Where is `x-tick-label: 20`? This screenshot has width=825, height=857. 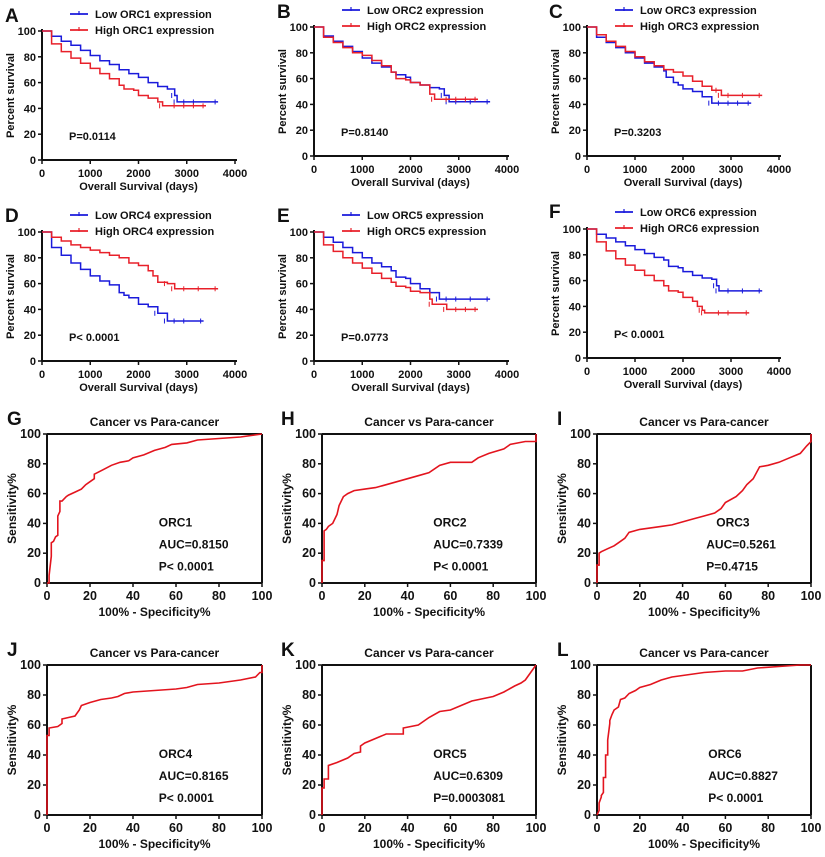 x-tick-label: 20 is located at coordinates (90, 828).